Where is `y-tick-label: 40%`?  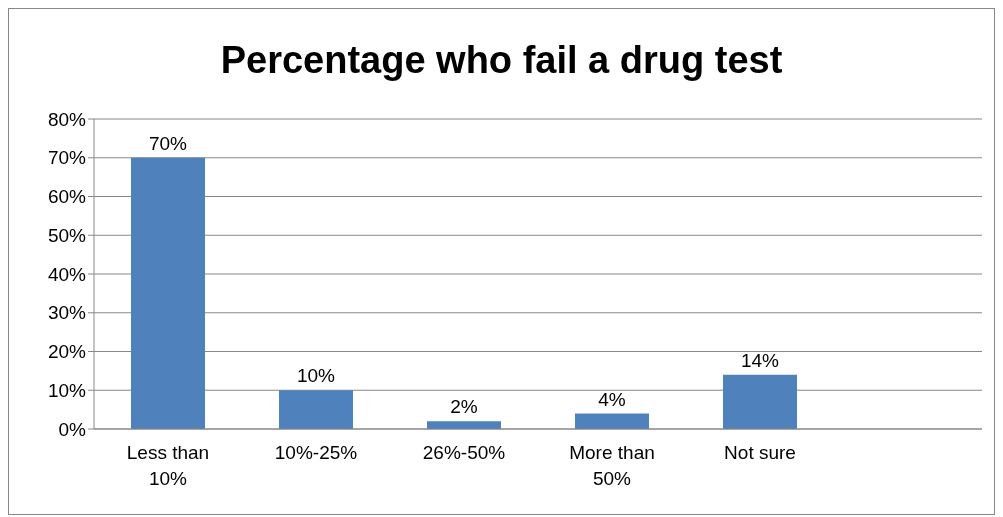
y-tick-label: 40% is located at coordinates (67, 274).